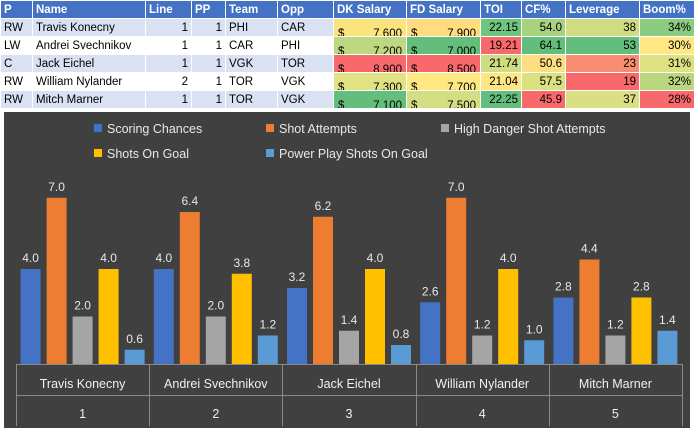 This screenshot has height=428, width=694. What do you see at coordinates (305, 27) in the screenshot?
I see `cell-opponent: CAR` at bounding box center [305, 27].